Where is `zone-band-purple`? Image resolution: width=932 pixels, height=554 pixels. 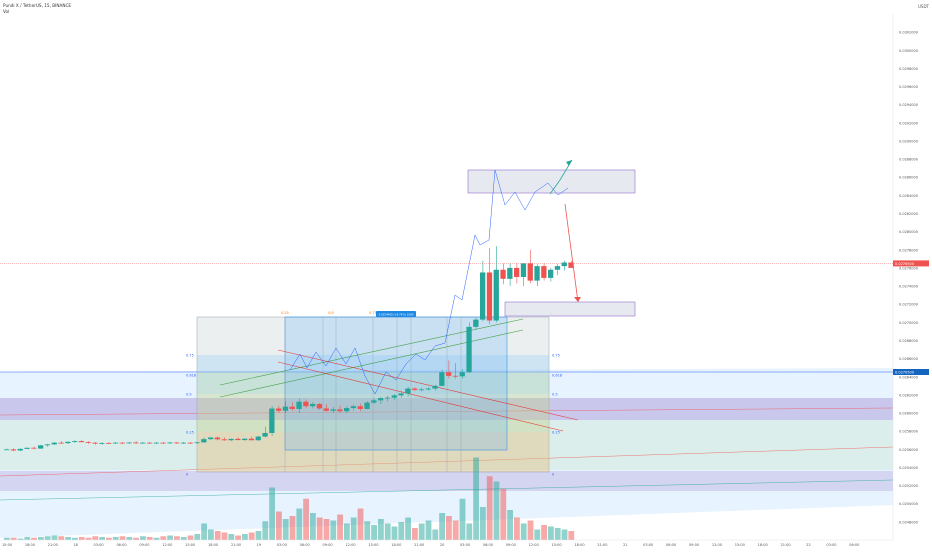 zone-band-purple is located at coordinates (446, 409).